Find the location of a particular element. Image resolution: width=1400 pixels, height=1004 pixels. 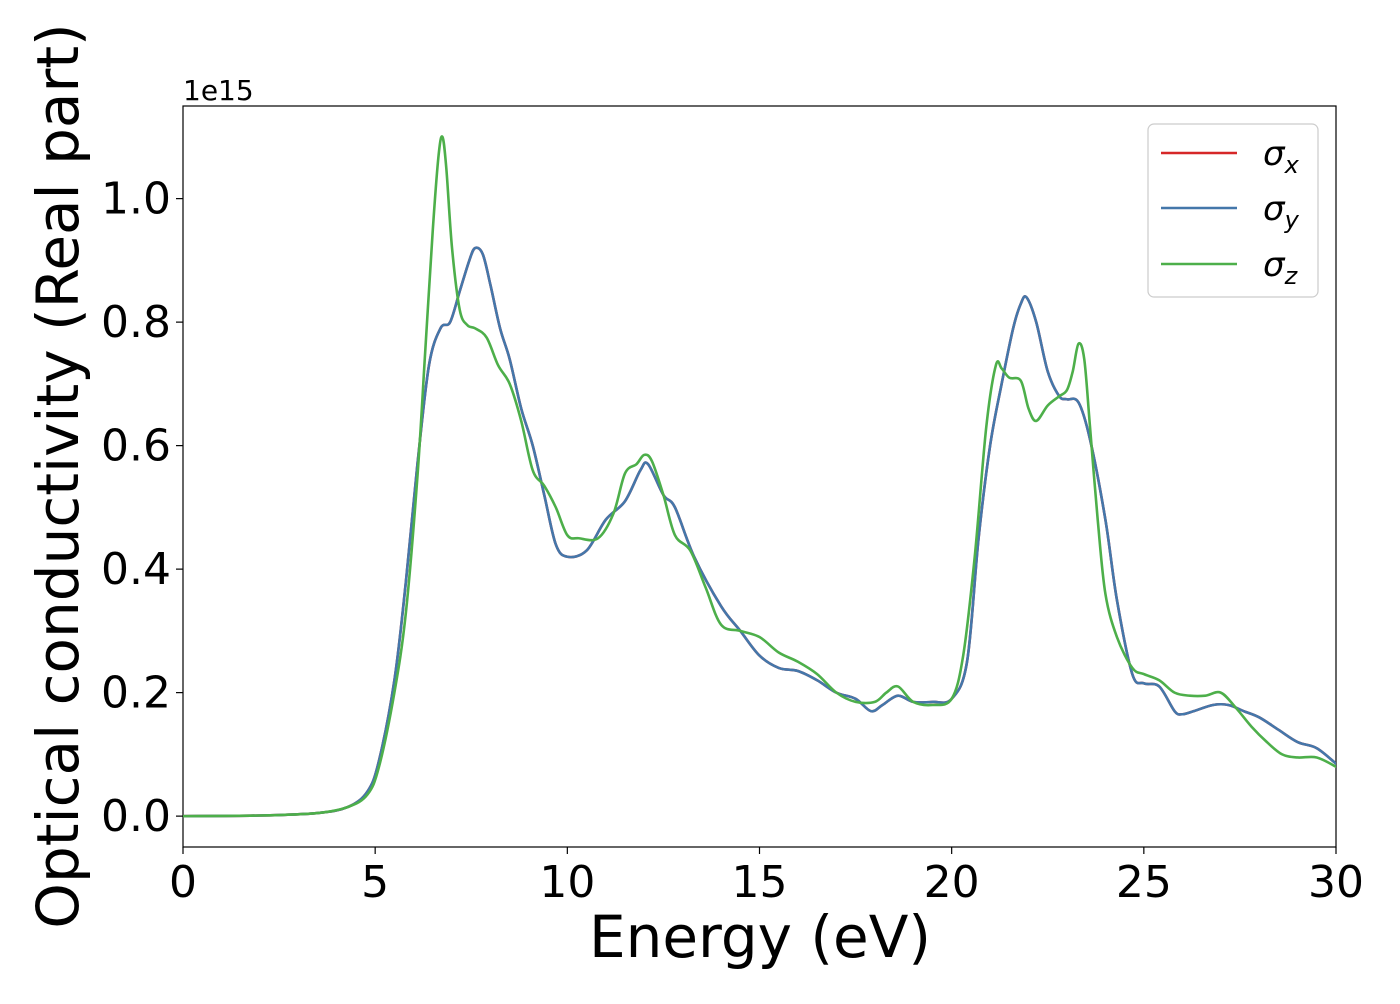

x-axis-label: Energy (eV) is located at coordinates (760, 937).